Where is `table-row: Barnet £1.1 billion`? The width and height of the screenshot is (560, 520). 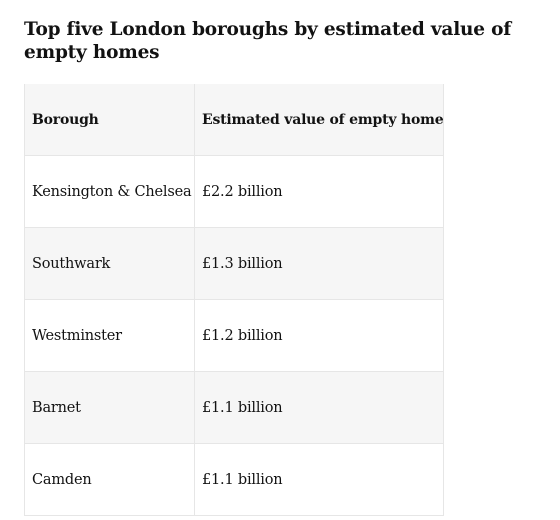
table-row: Barnet £1.1 billion is located at coordinates (234, 407).